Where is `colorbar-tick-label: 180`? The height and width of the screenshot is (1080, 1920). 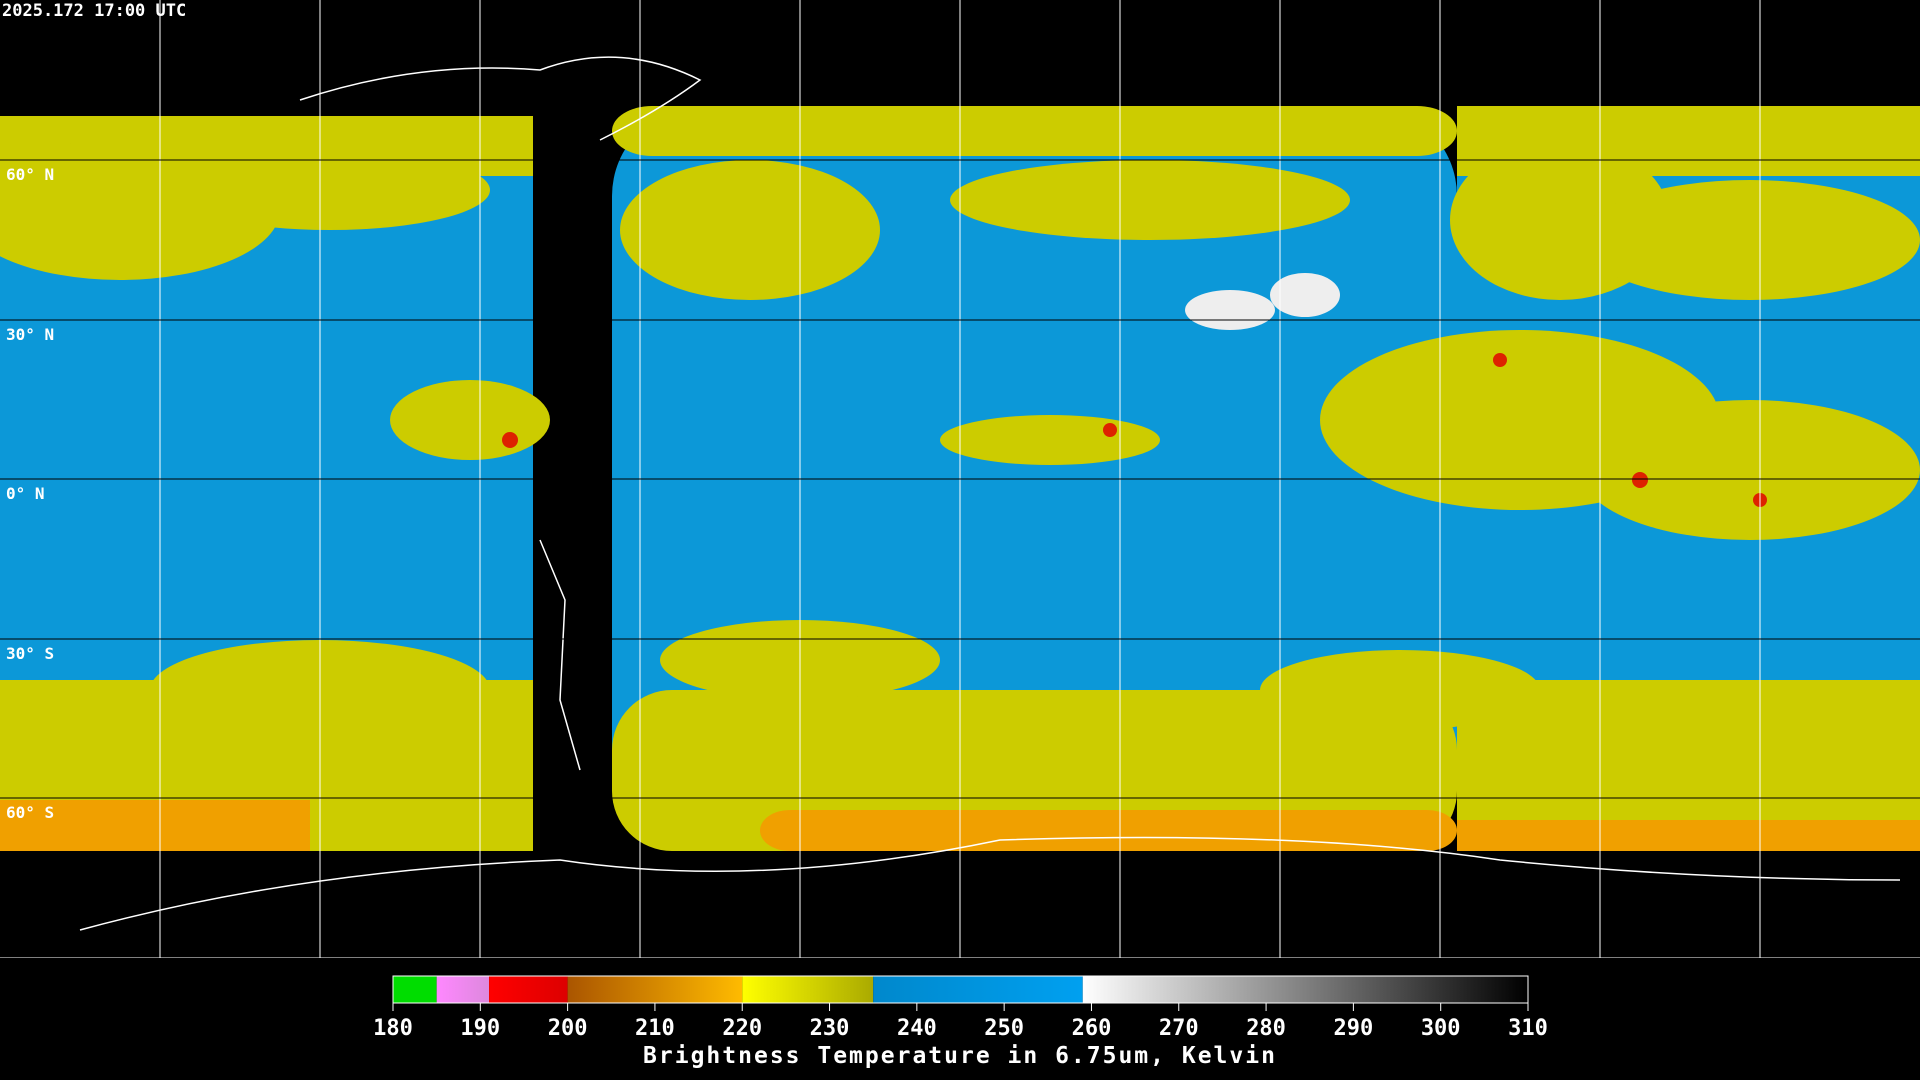
colorbar-tick-label: 180 is located at coordinates (393, 1028).